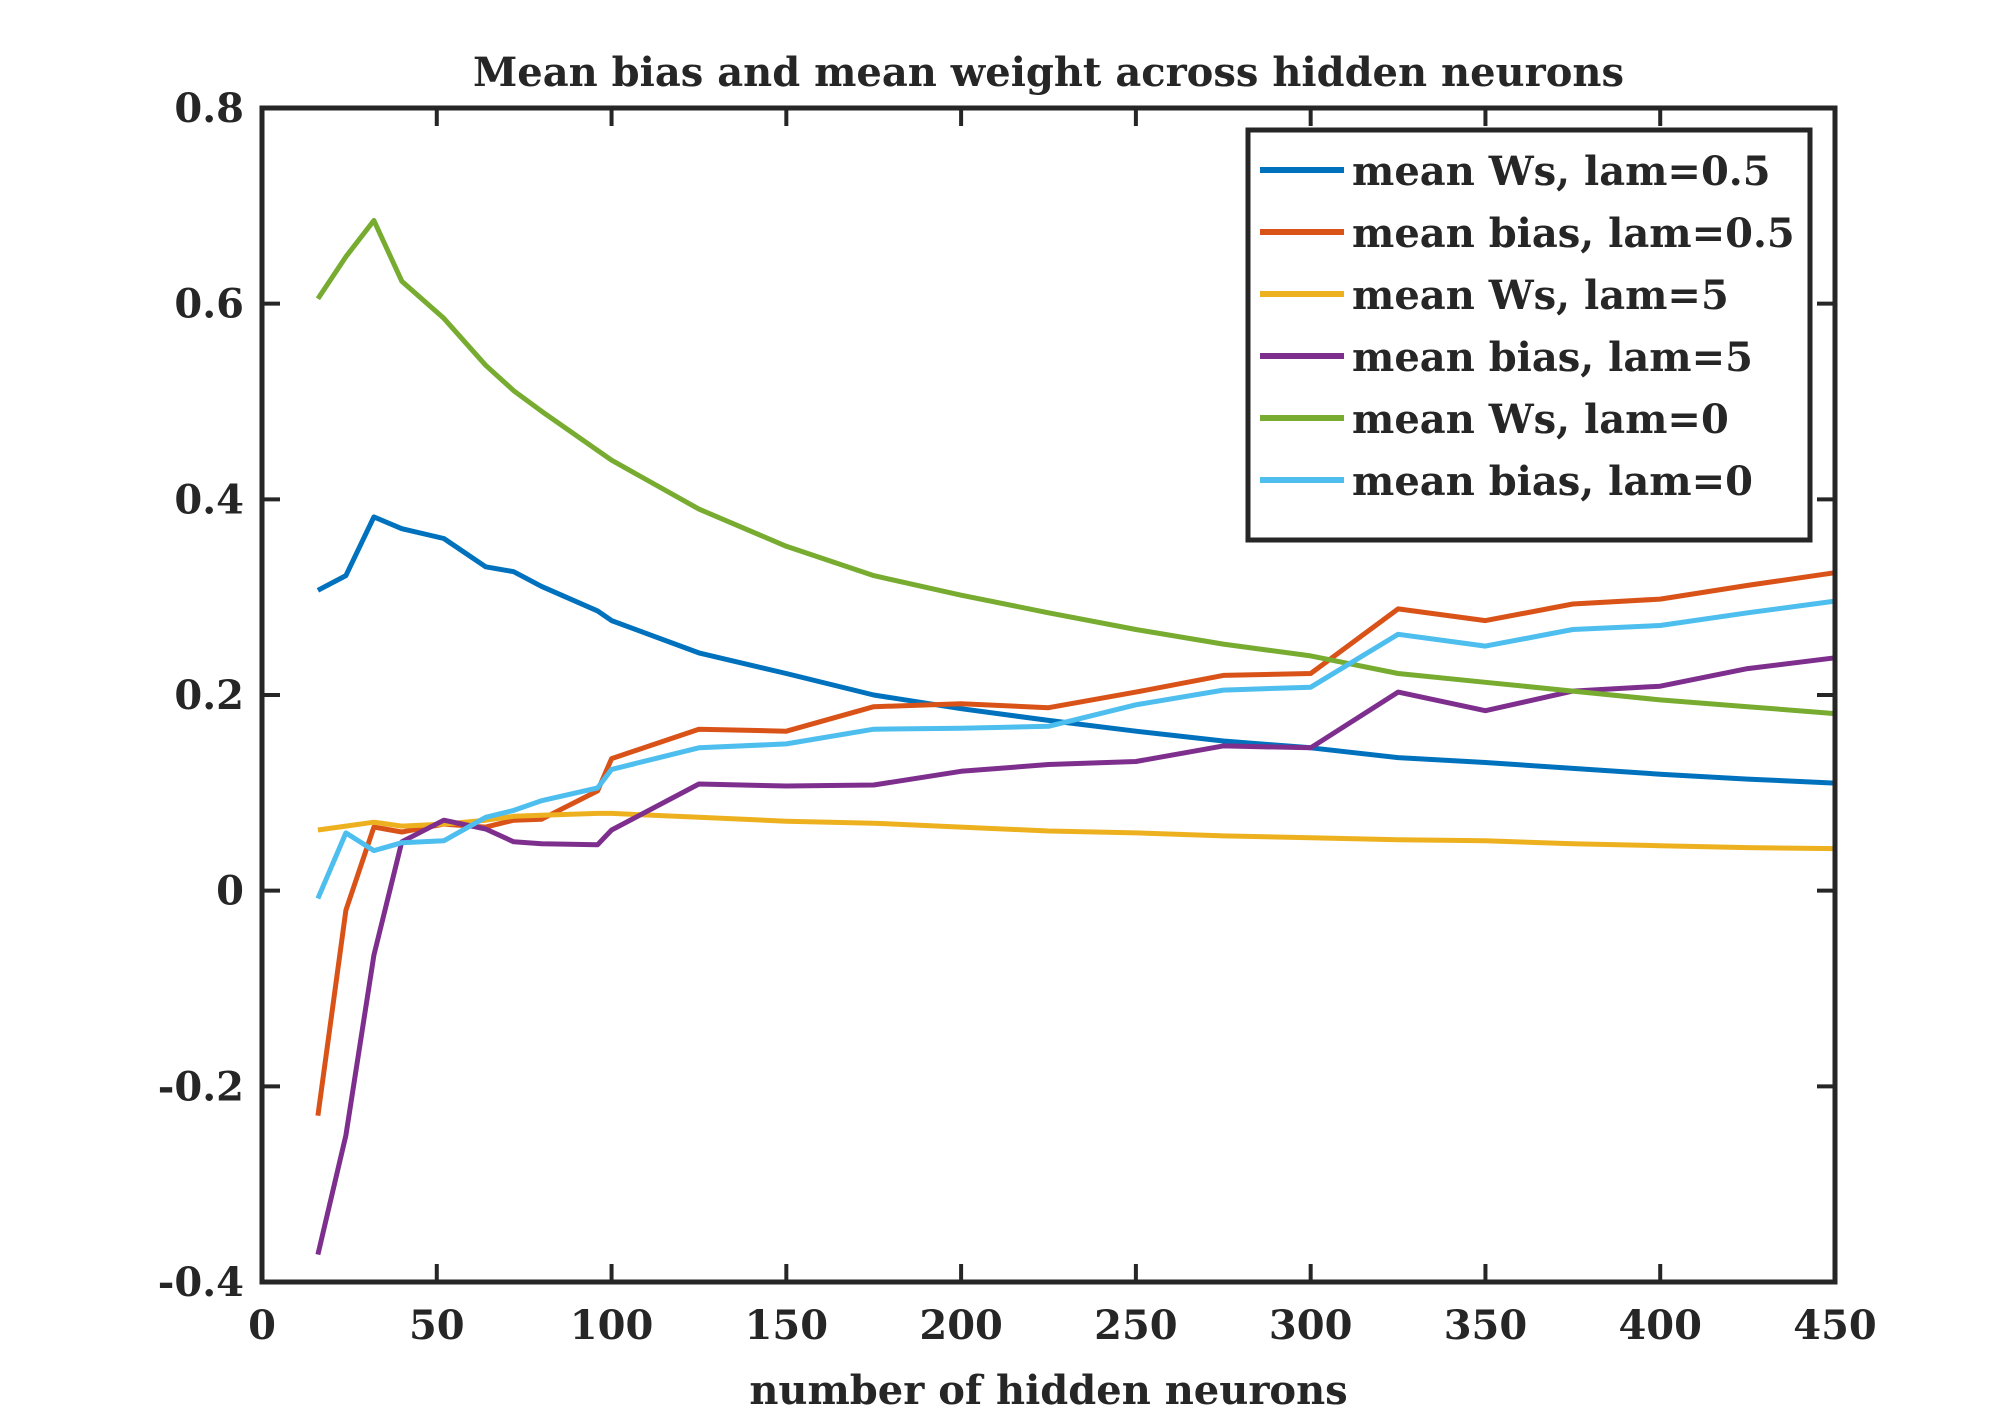 Image resolution: width=2000 pixels, height=1425 pixels. I want to click on legend-label-5: mean Ws, lam=0, so click(1540, 419).